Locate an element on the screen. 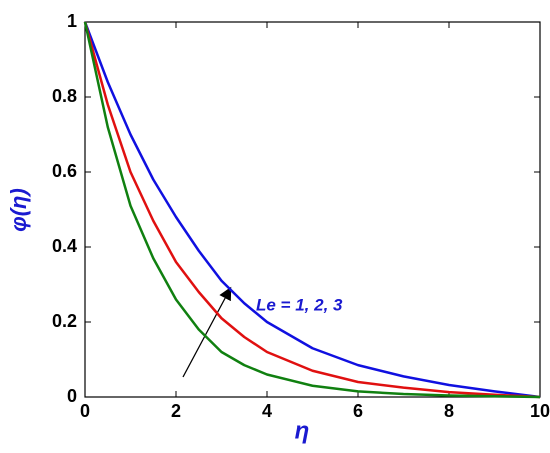 The height and width of the screenshot is (453, 550). y-tick-label: 0.6 is located at coordinates (64, 171).